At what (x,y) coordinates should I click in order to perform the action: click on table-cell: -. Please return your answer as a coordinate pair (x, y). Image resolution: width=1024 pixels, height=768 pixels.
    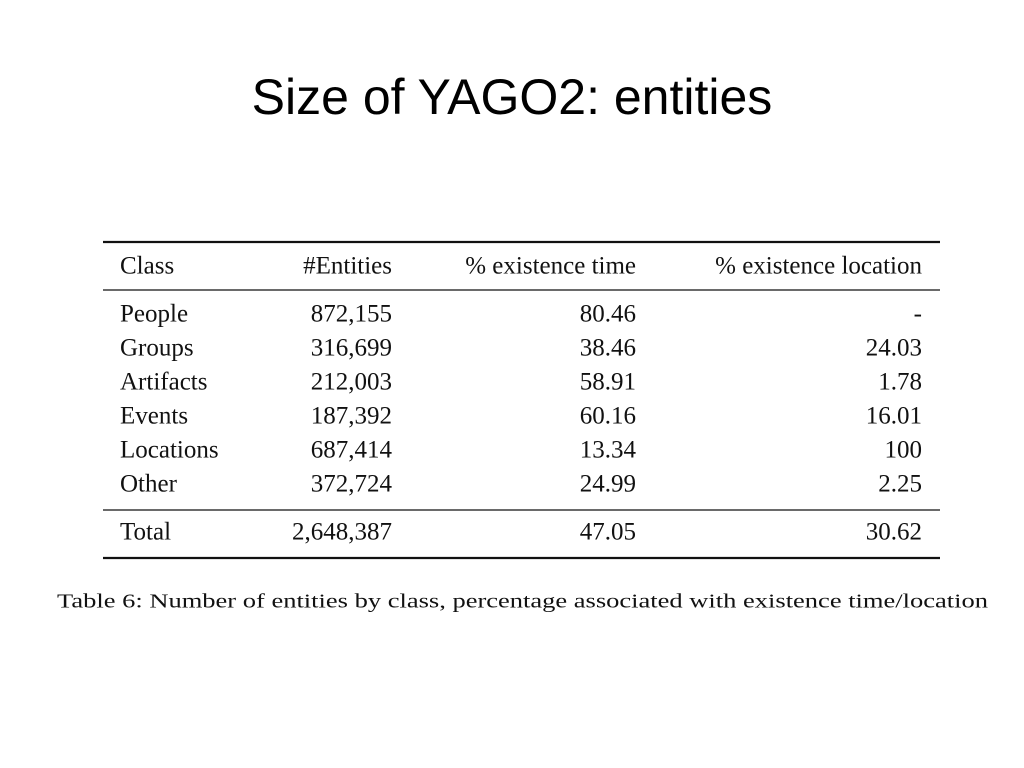
    Looking at the image, I should click on (918, 314).